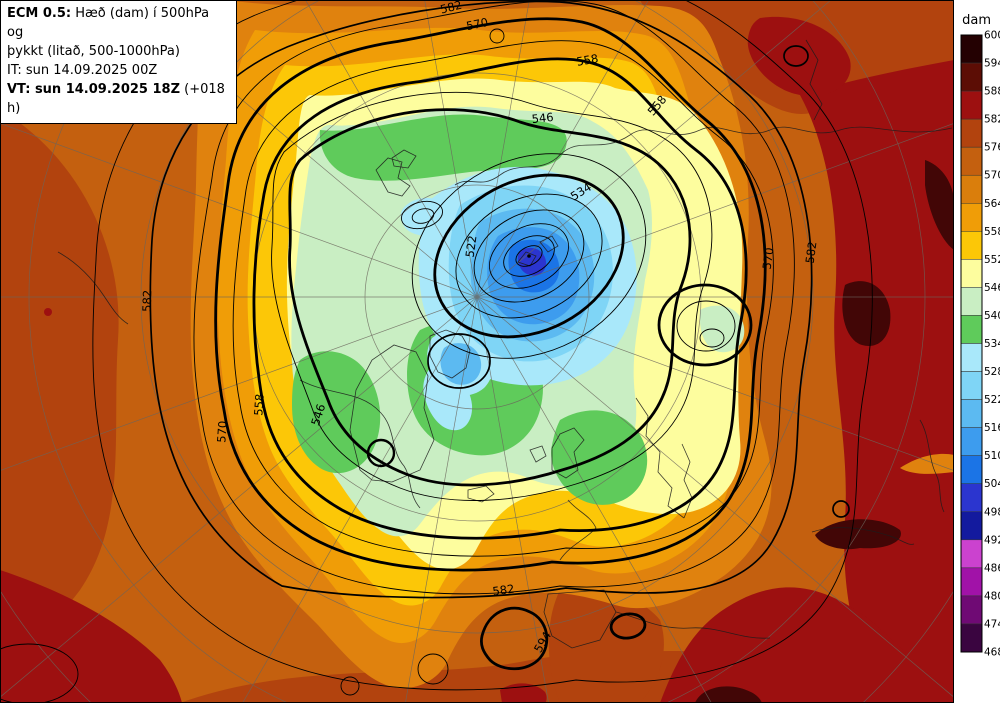 The height and width of the screenshot is (707, 1000). Describe the element at coordinates (116, 99) in the screenshot. I see `valid-time: VT: sun 14.09.2025 18Z (+018 h)` at that location.